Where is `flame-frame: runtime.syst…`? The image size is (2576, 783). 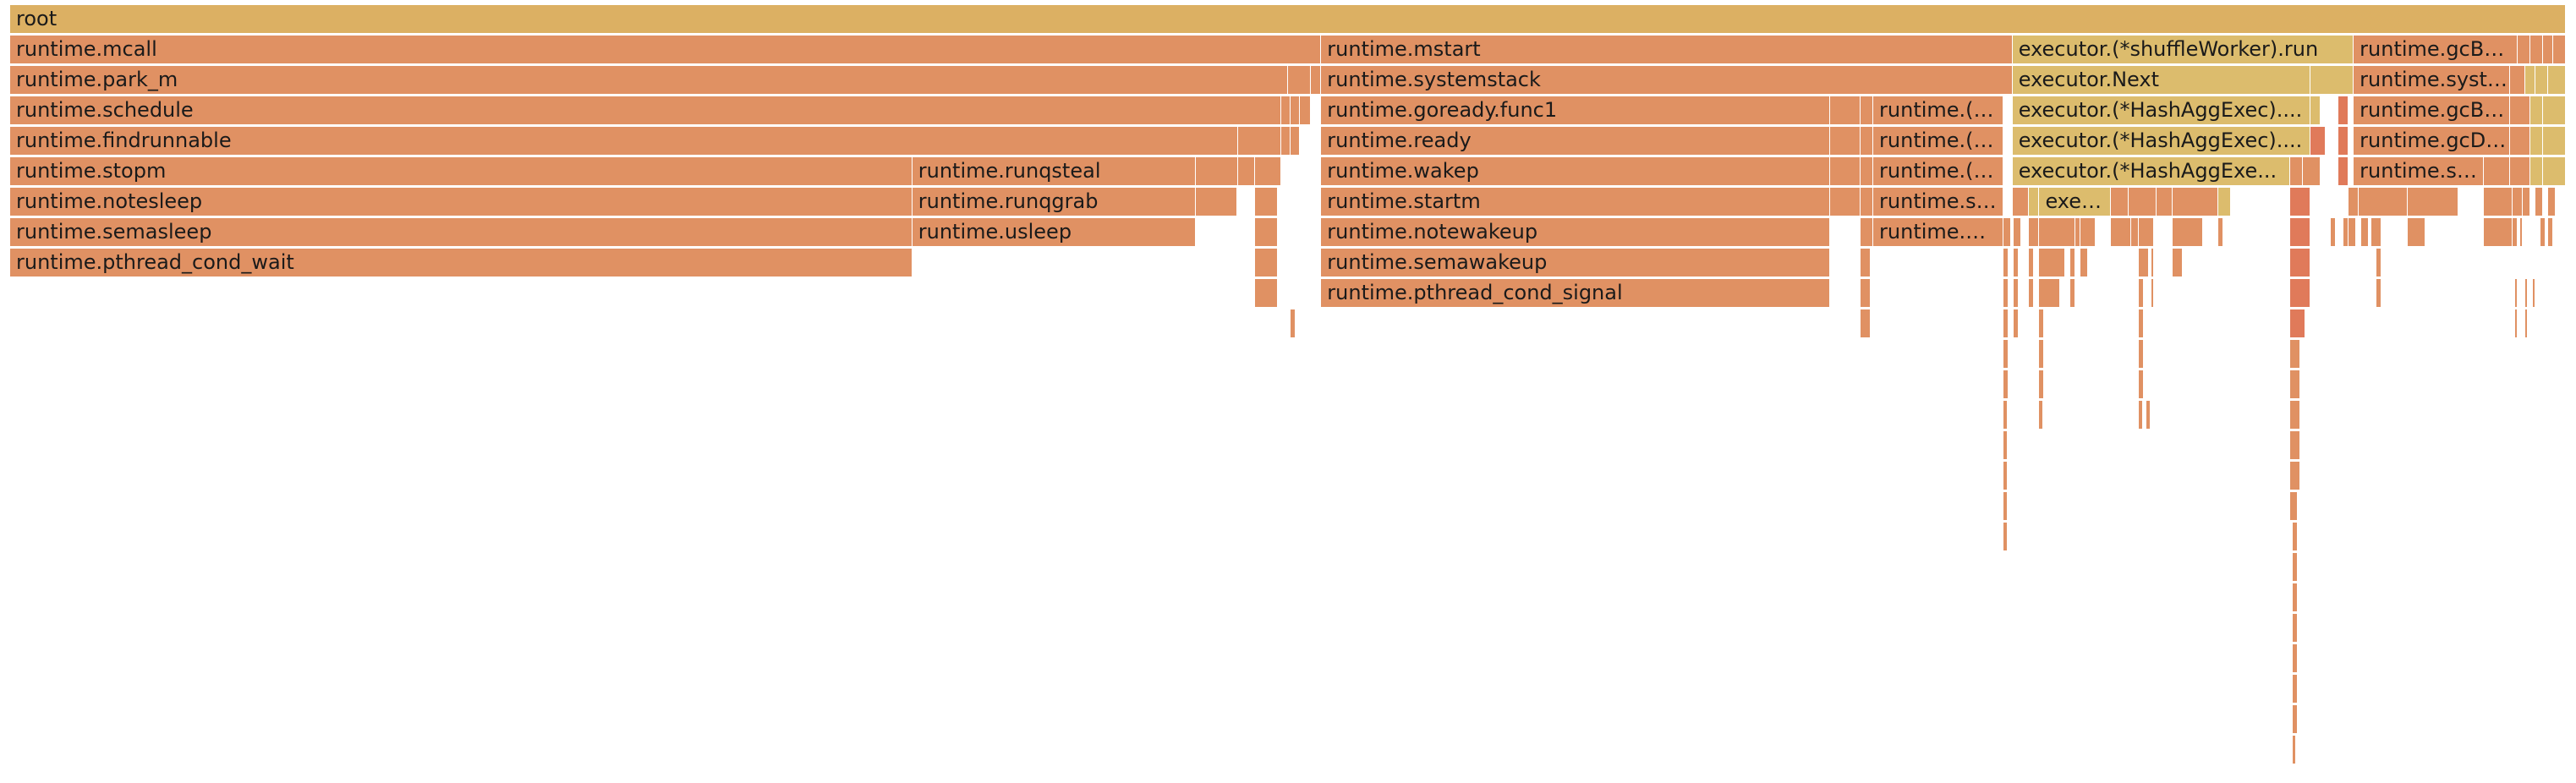
flame-frame: runtime.syst… is located at coordinates (2432, 80).